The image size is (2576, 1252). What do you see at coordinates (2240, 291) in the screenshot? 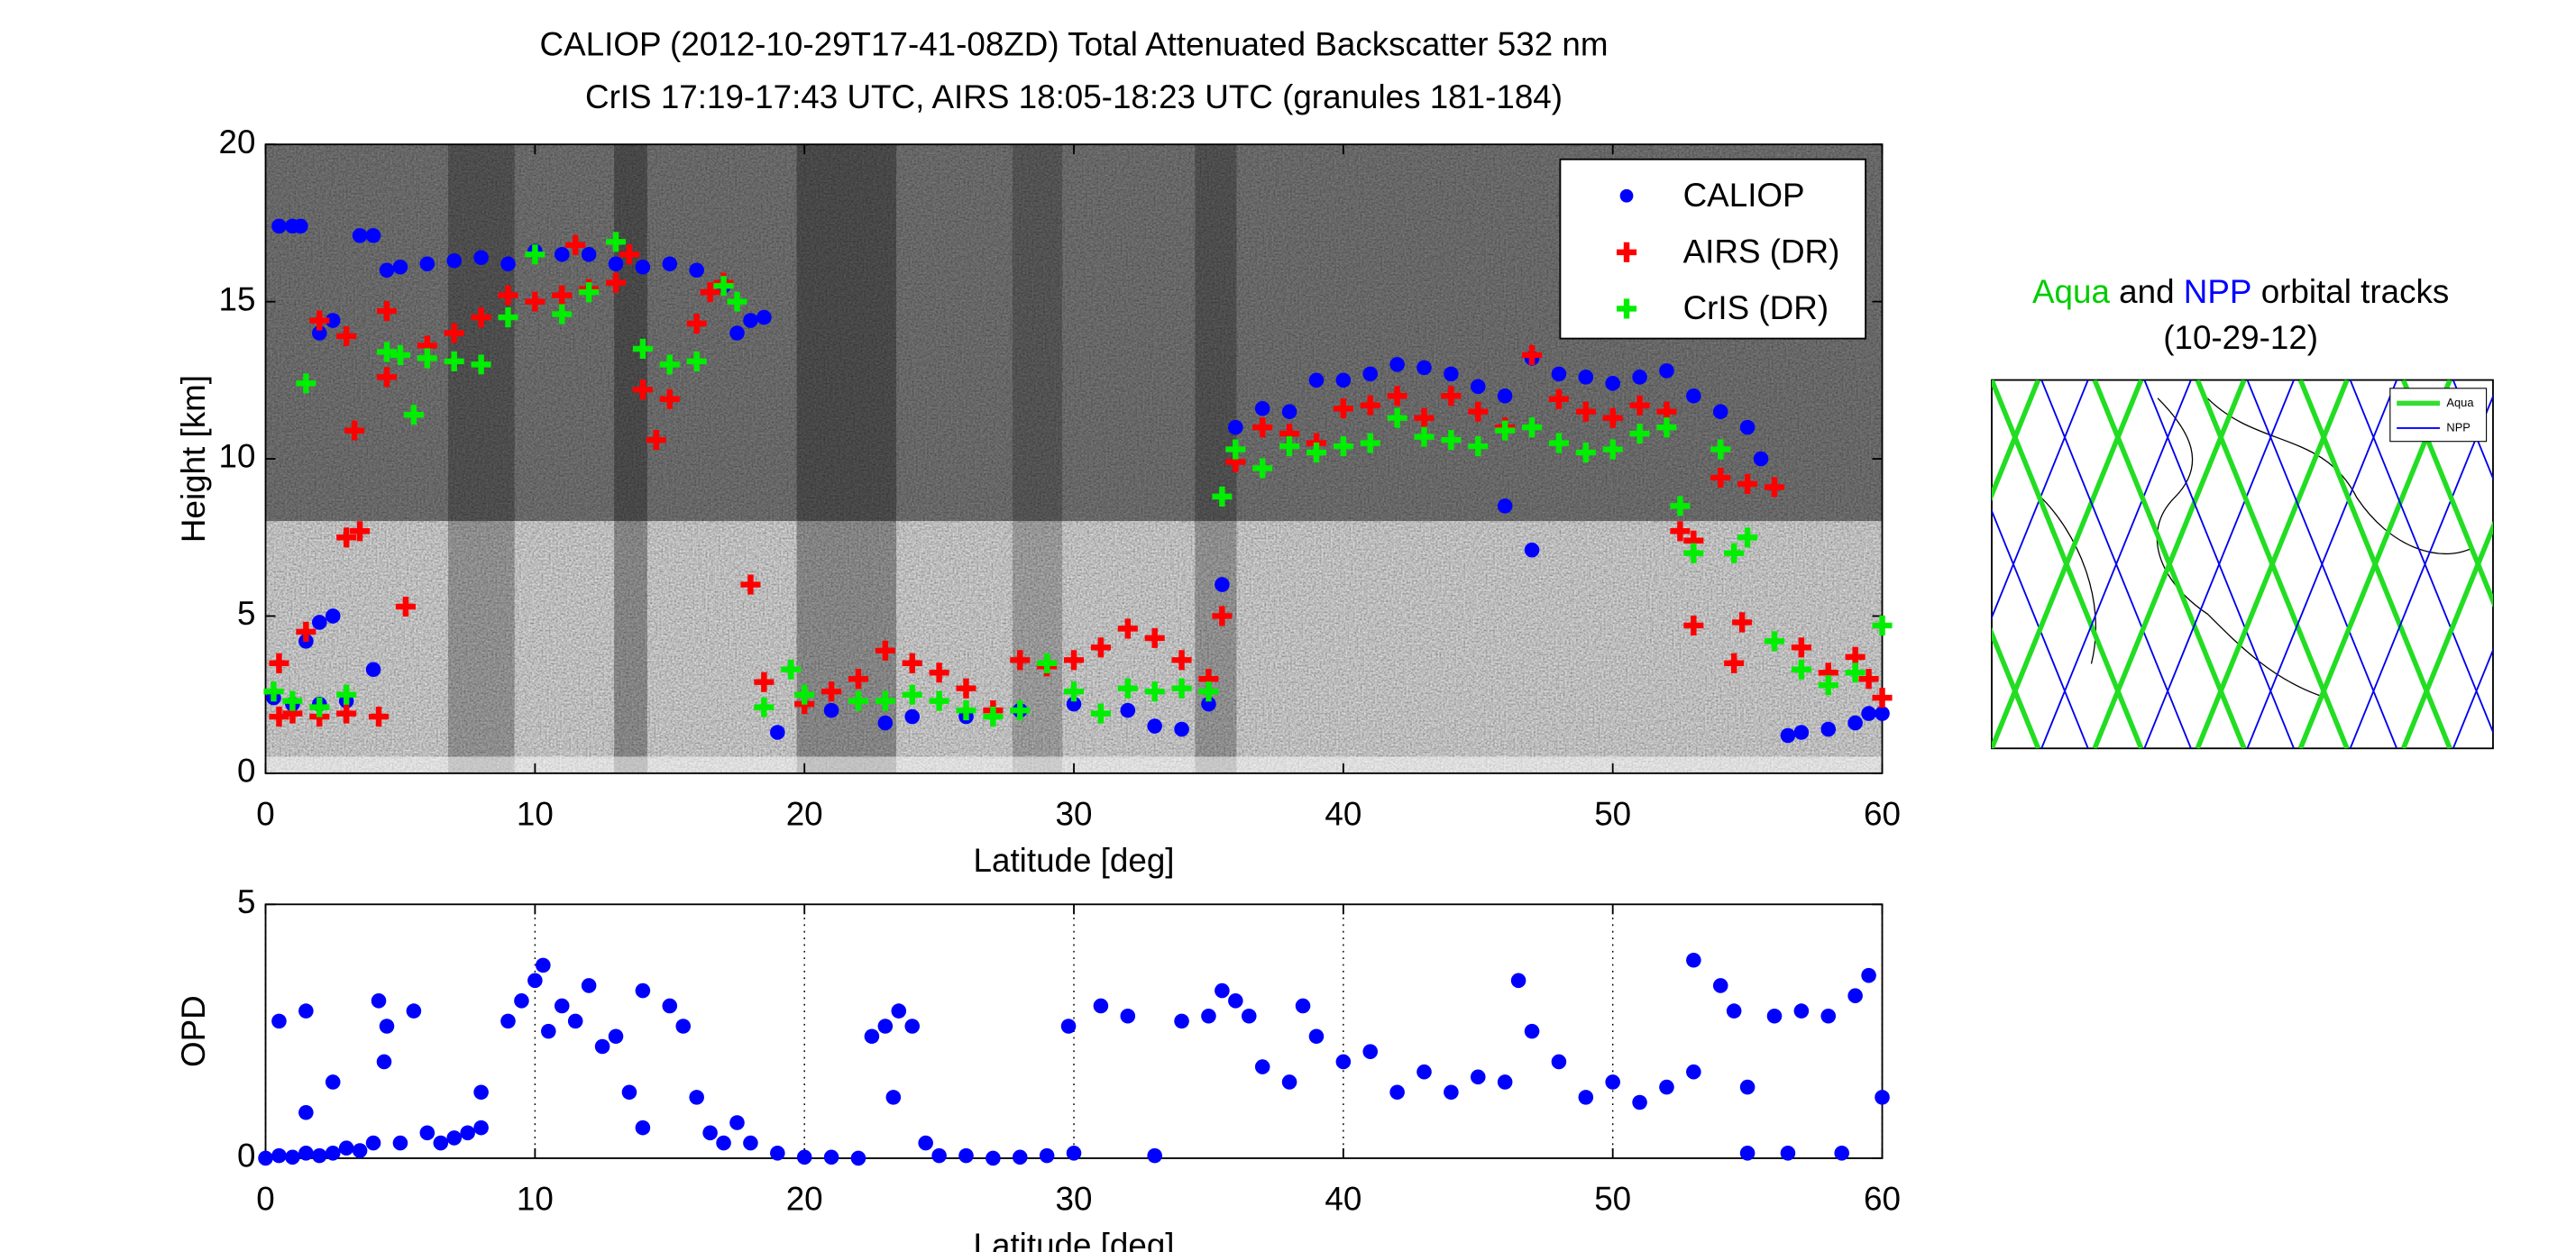
I see `inset-title: Aqua and NPP orbital tracks` at bounding box center [2240, 291].